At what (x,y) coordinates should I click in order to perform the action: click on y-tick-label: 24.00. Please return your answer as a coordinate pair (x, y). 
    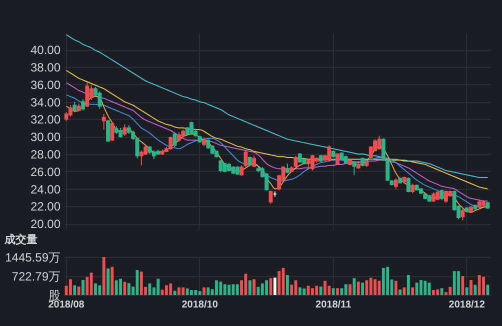
    Looking at the image, I should click on (45, 189).